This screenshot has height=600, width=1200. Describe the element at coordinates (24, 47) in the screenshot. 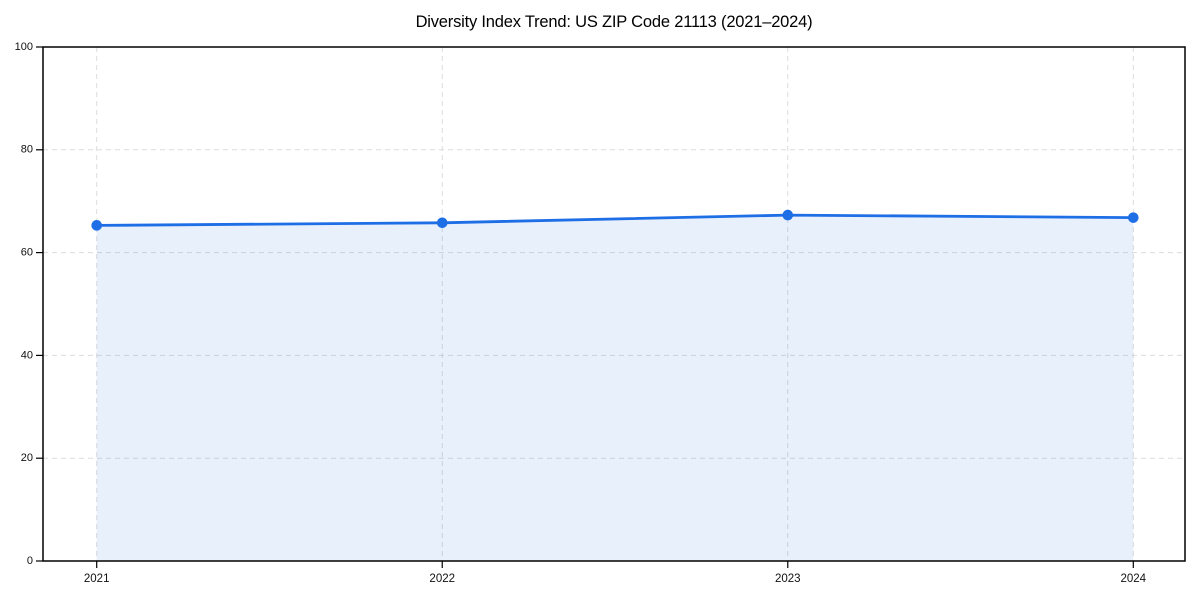

I see `y-tick-label: 100` at that location.